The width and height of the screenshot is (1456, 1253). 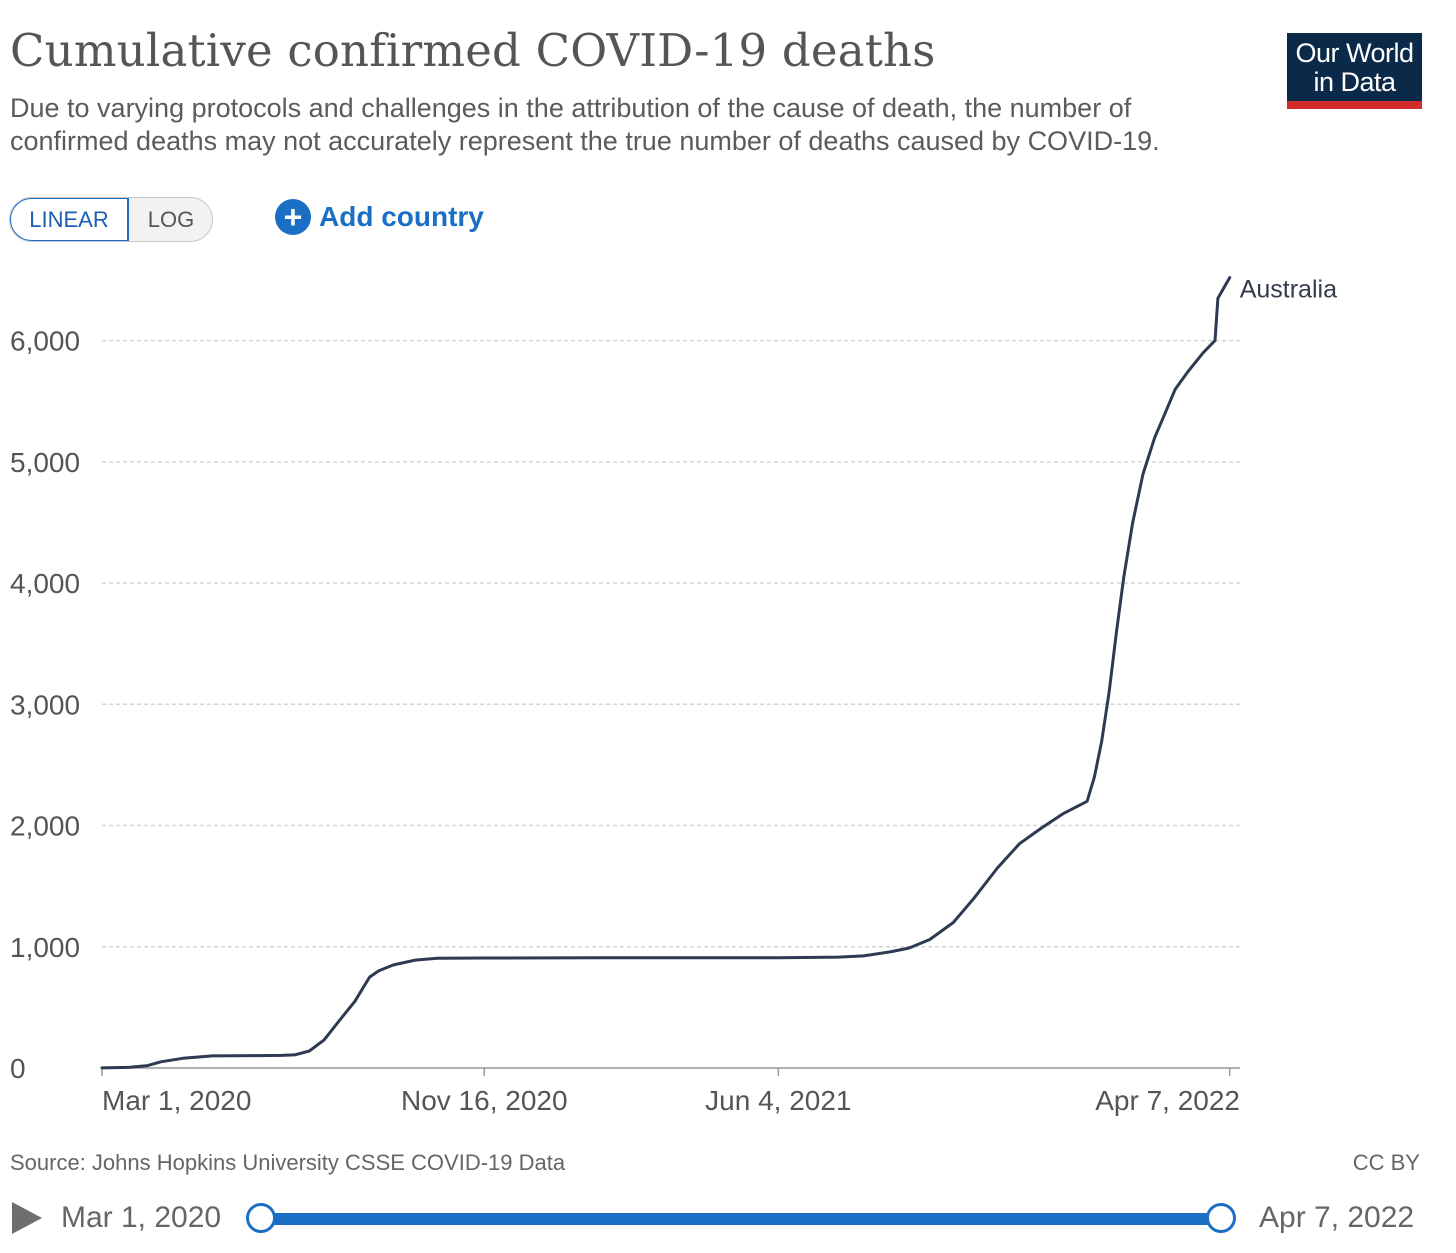 What do you see at coordinates (45, 462) in the screenshot?
I see `y-tick-label: 5,000` at bounding box center [45, 462].